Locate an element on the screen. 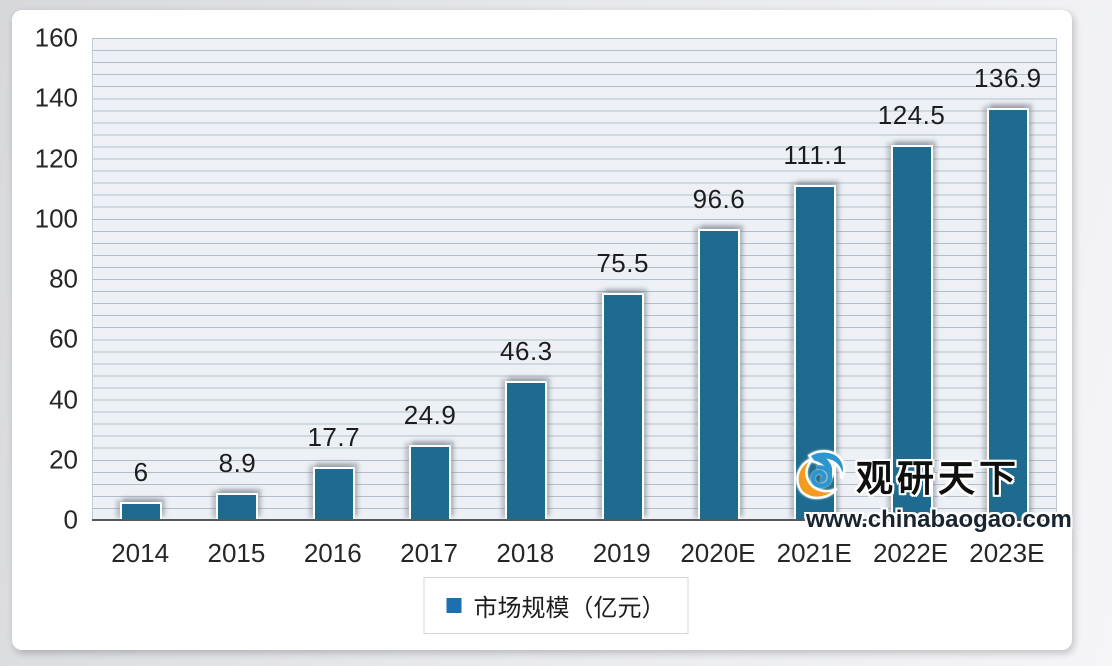  bar-value-label: 8.9 is located at coordinates (237, 463).